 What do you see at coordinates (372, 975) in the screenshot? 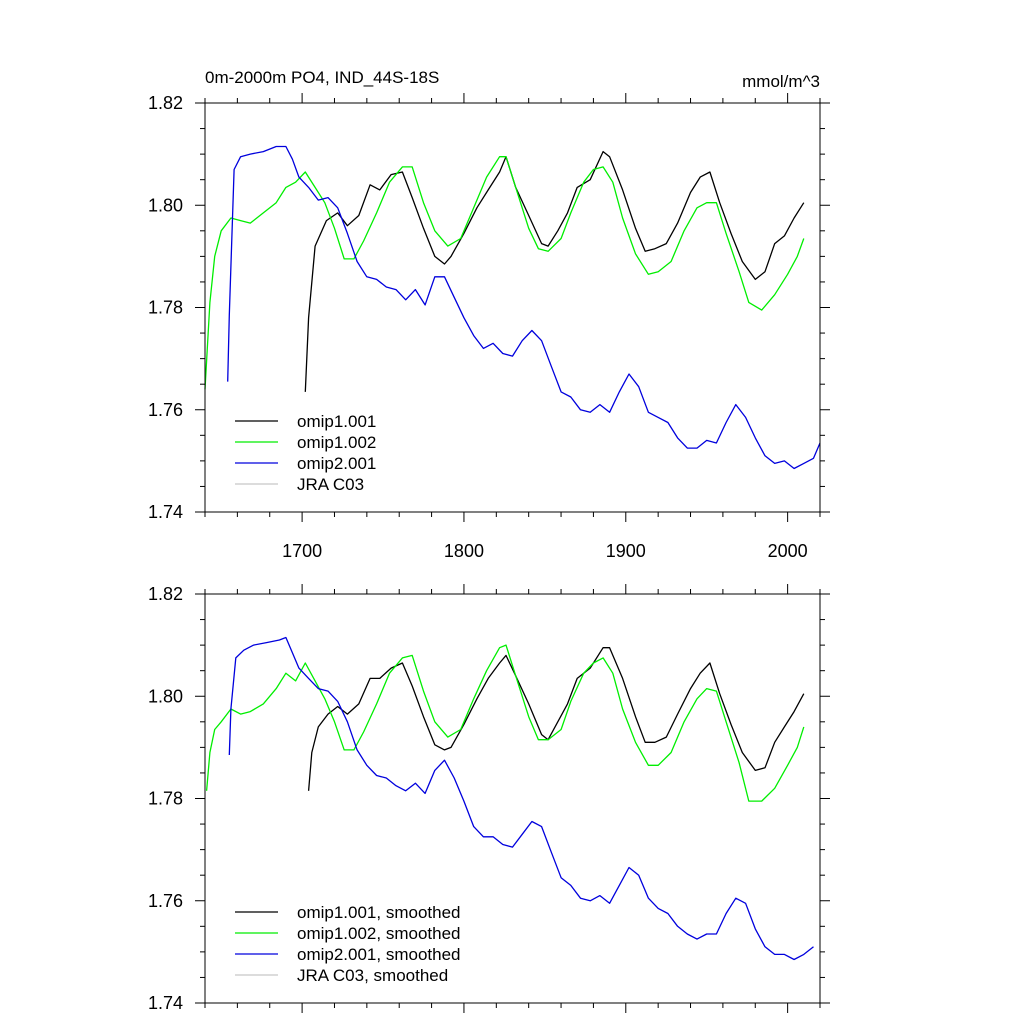
I see `legend-label: JRA C03, smoothed` at bounding box center [372, 975].